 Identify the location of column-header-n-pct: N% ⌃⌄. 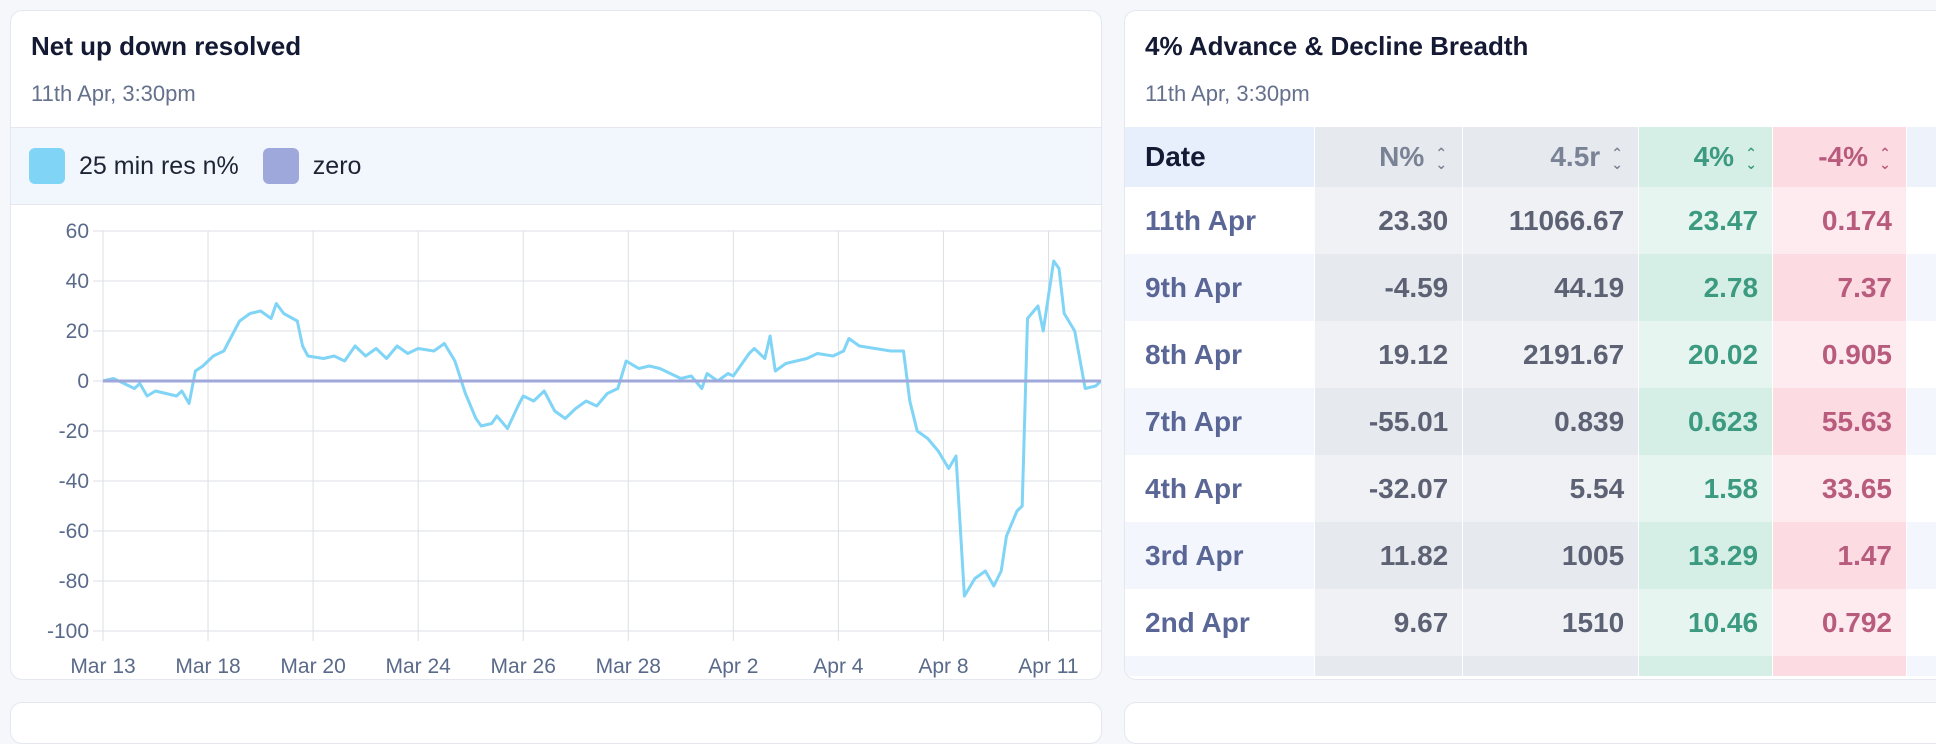
(1389, 157).